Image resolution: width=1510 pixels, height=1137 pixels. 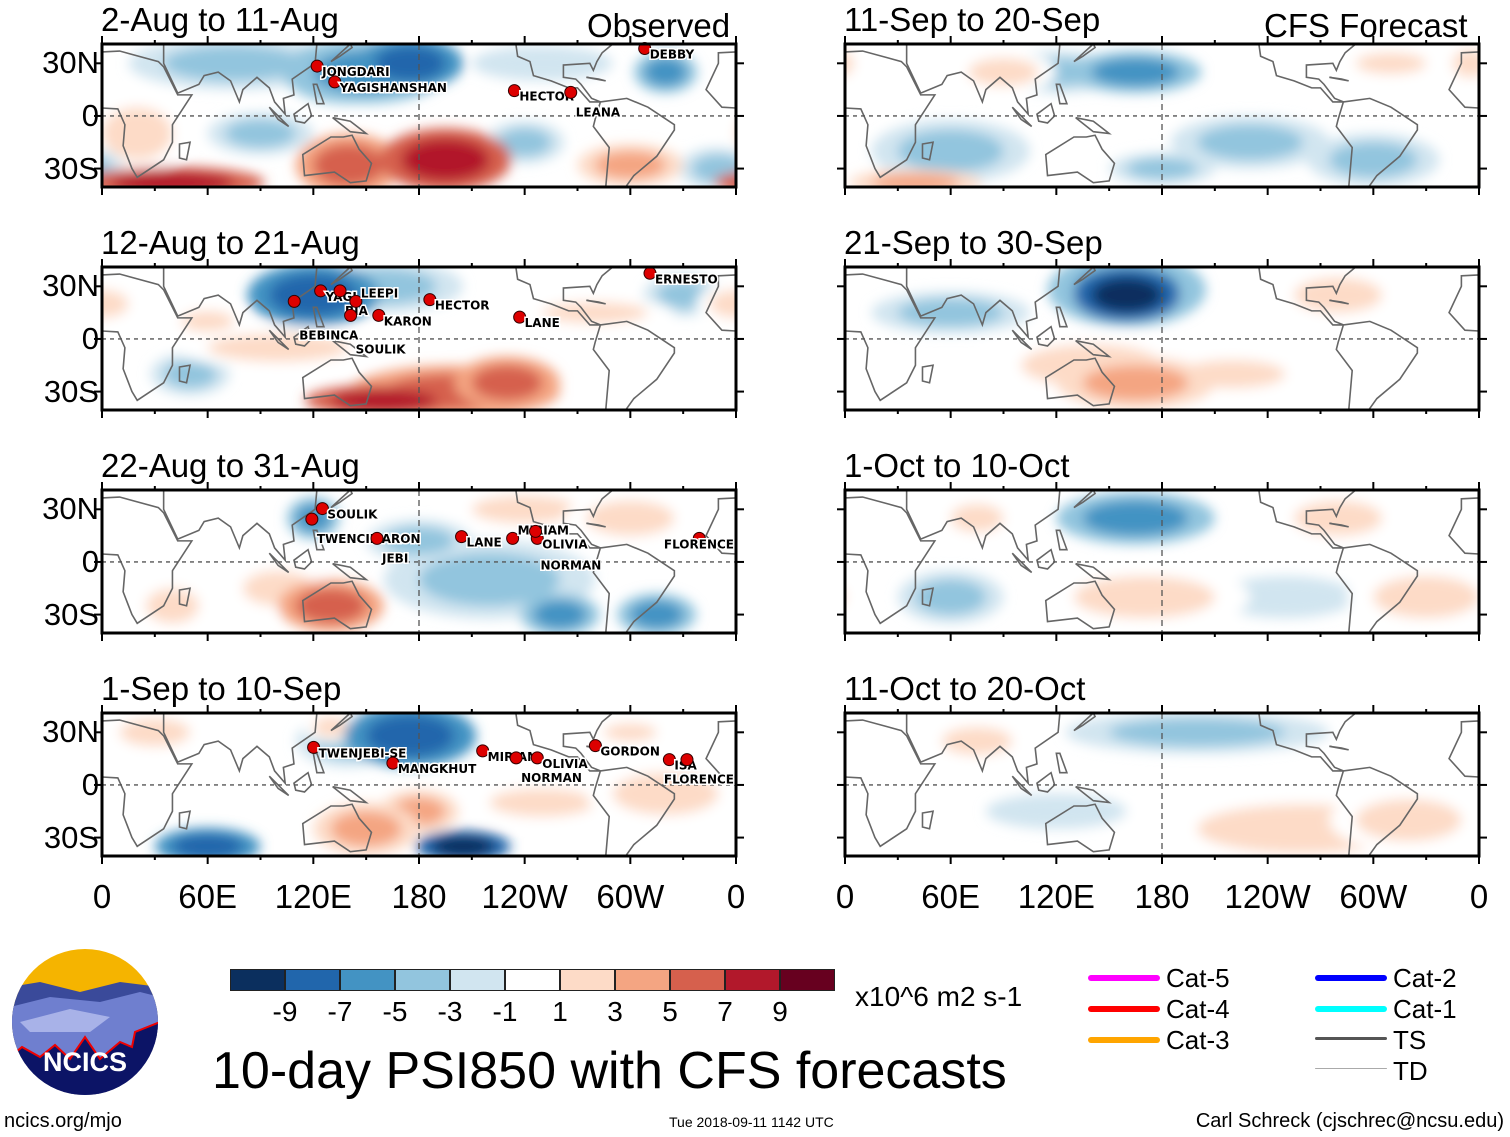 I want to click on panel-title: 11-Oct to 20-Oct, so click(x=965, y=688).